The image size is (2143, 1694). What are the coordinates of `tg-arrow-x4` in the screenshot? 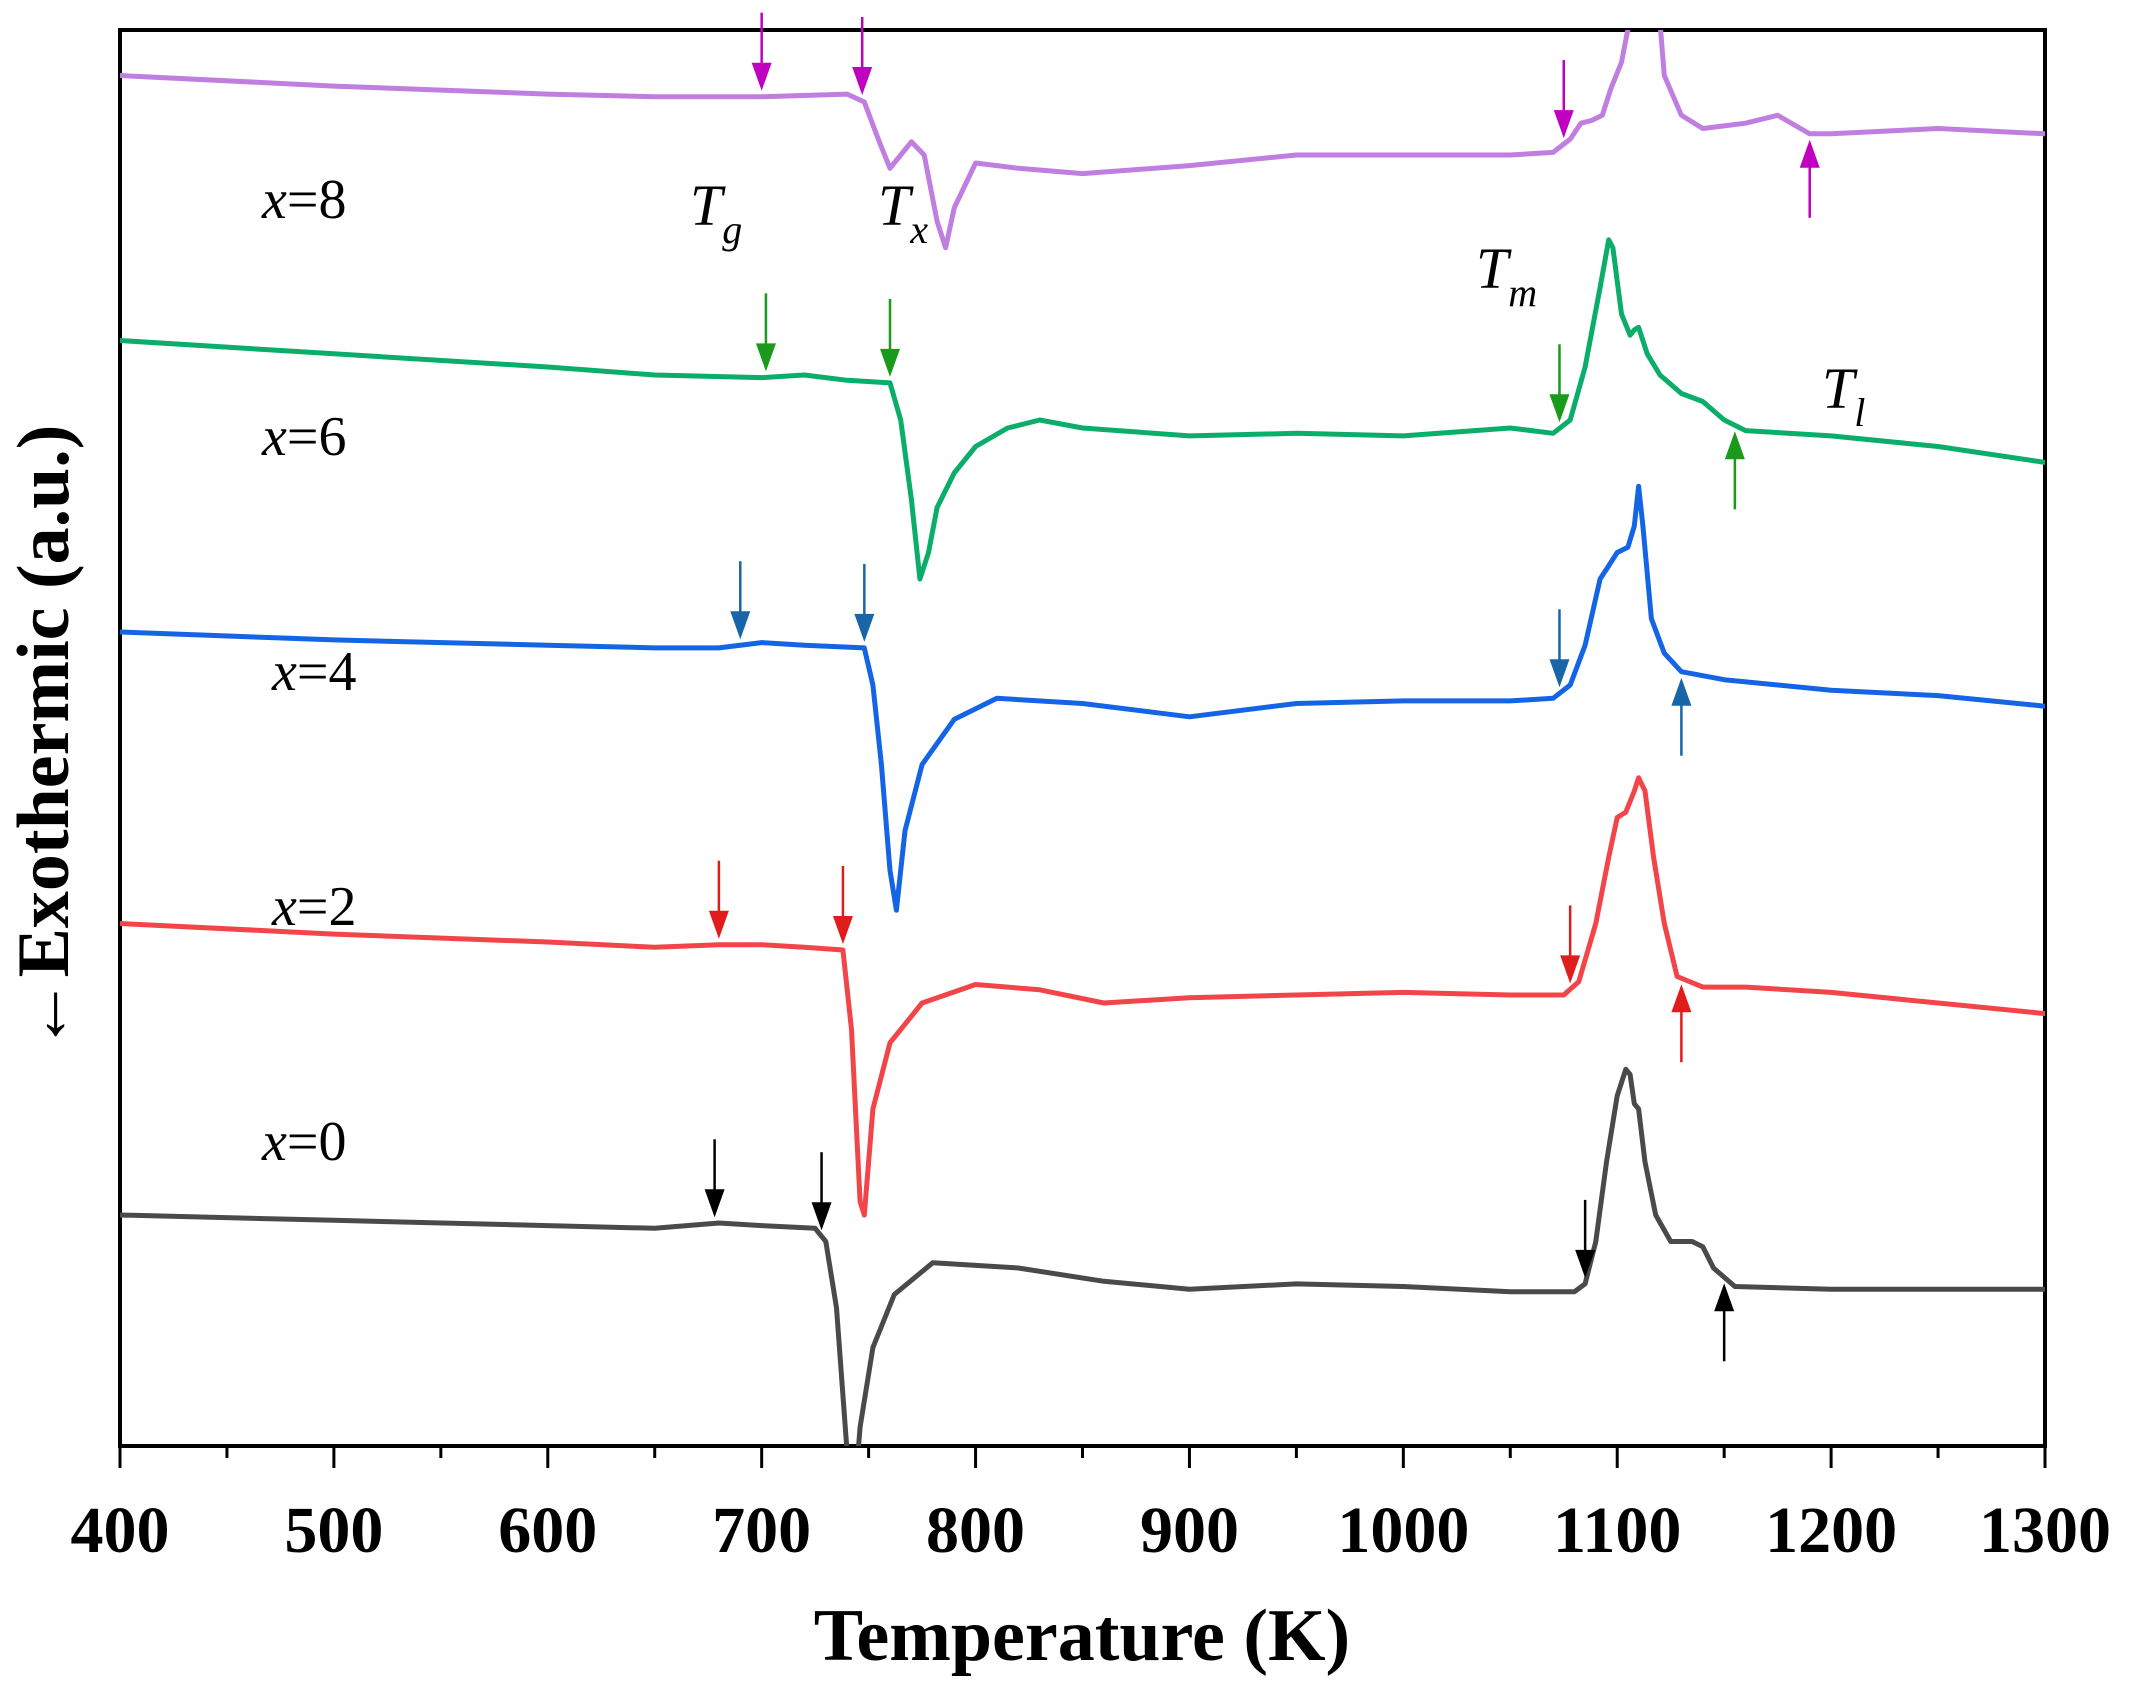 It's located at (740, 600).